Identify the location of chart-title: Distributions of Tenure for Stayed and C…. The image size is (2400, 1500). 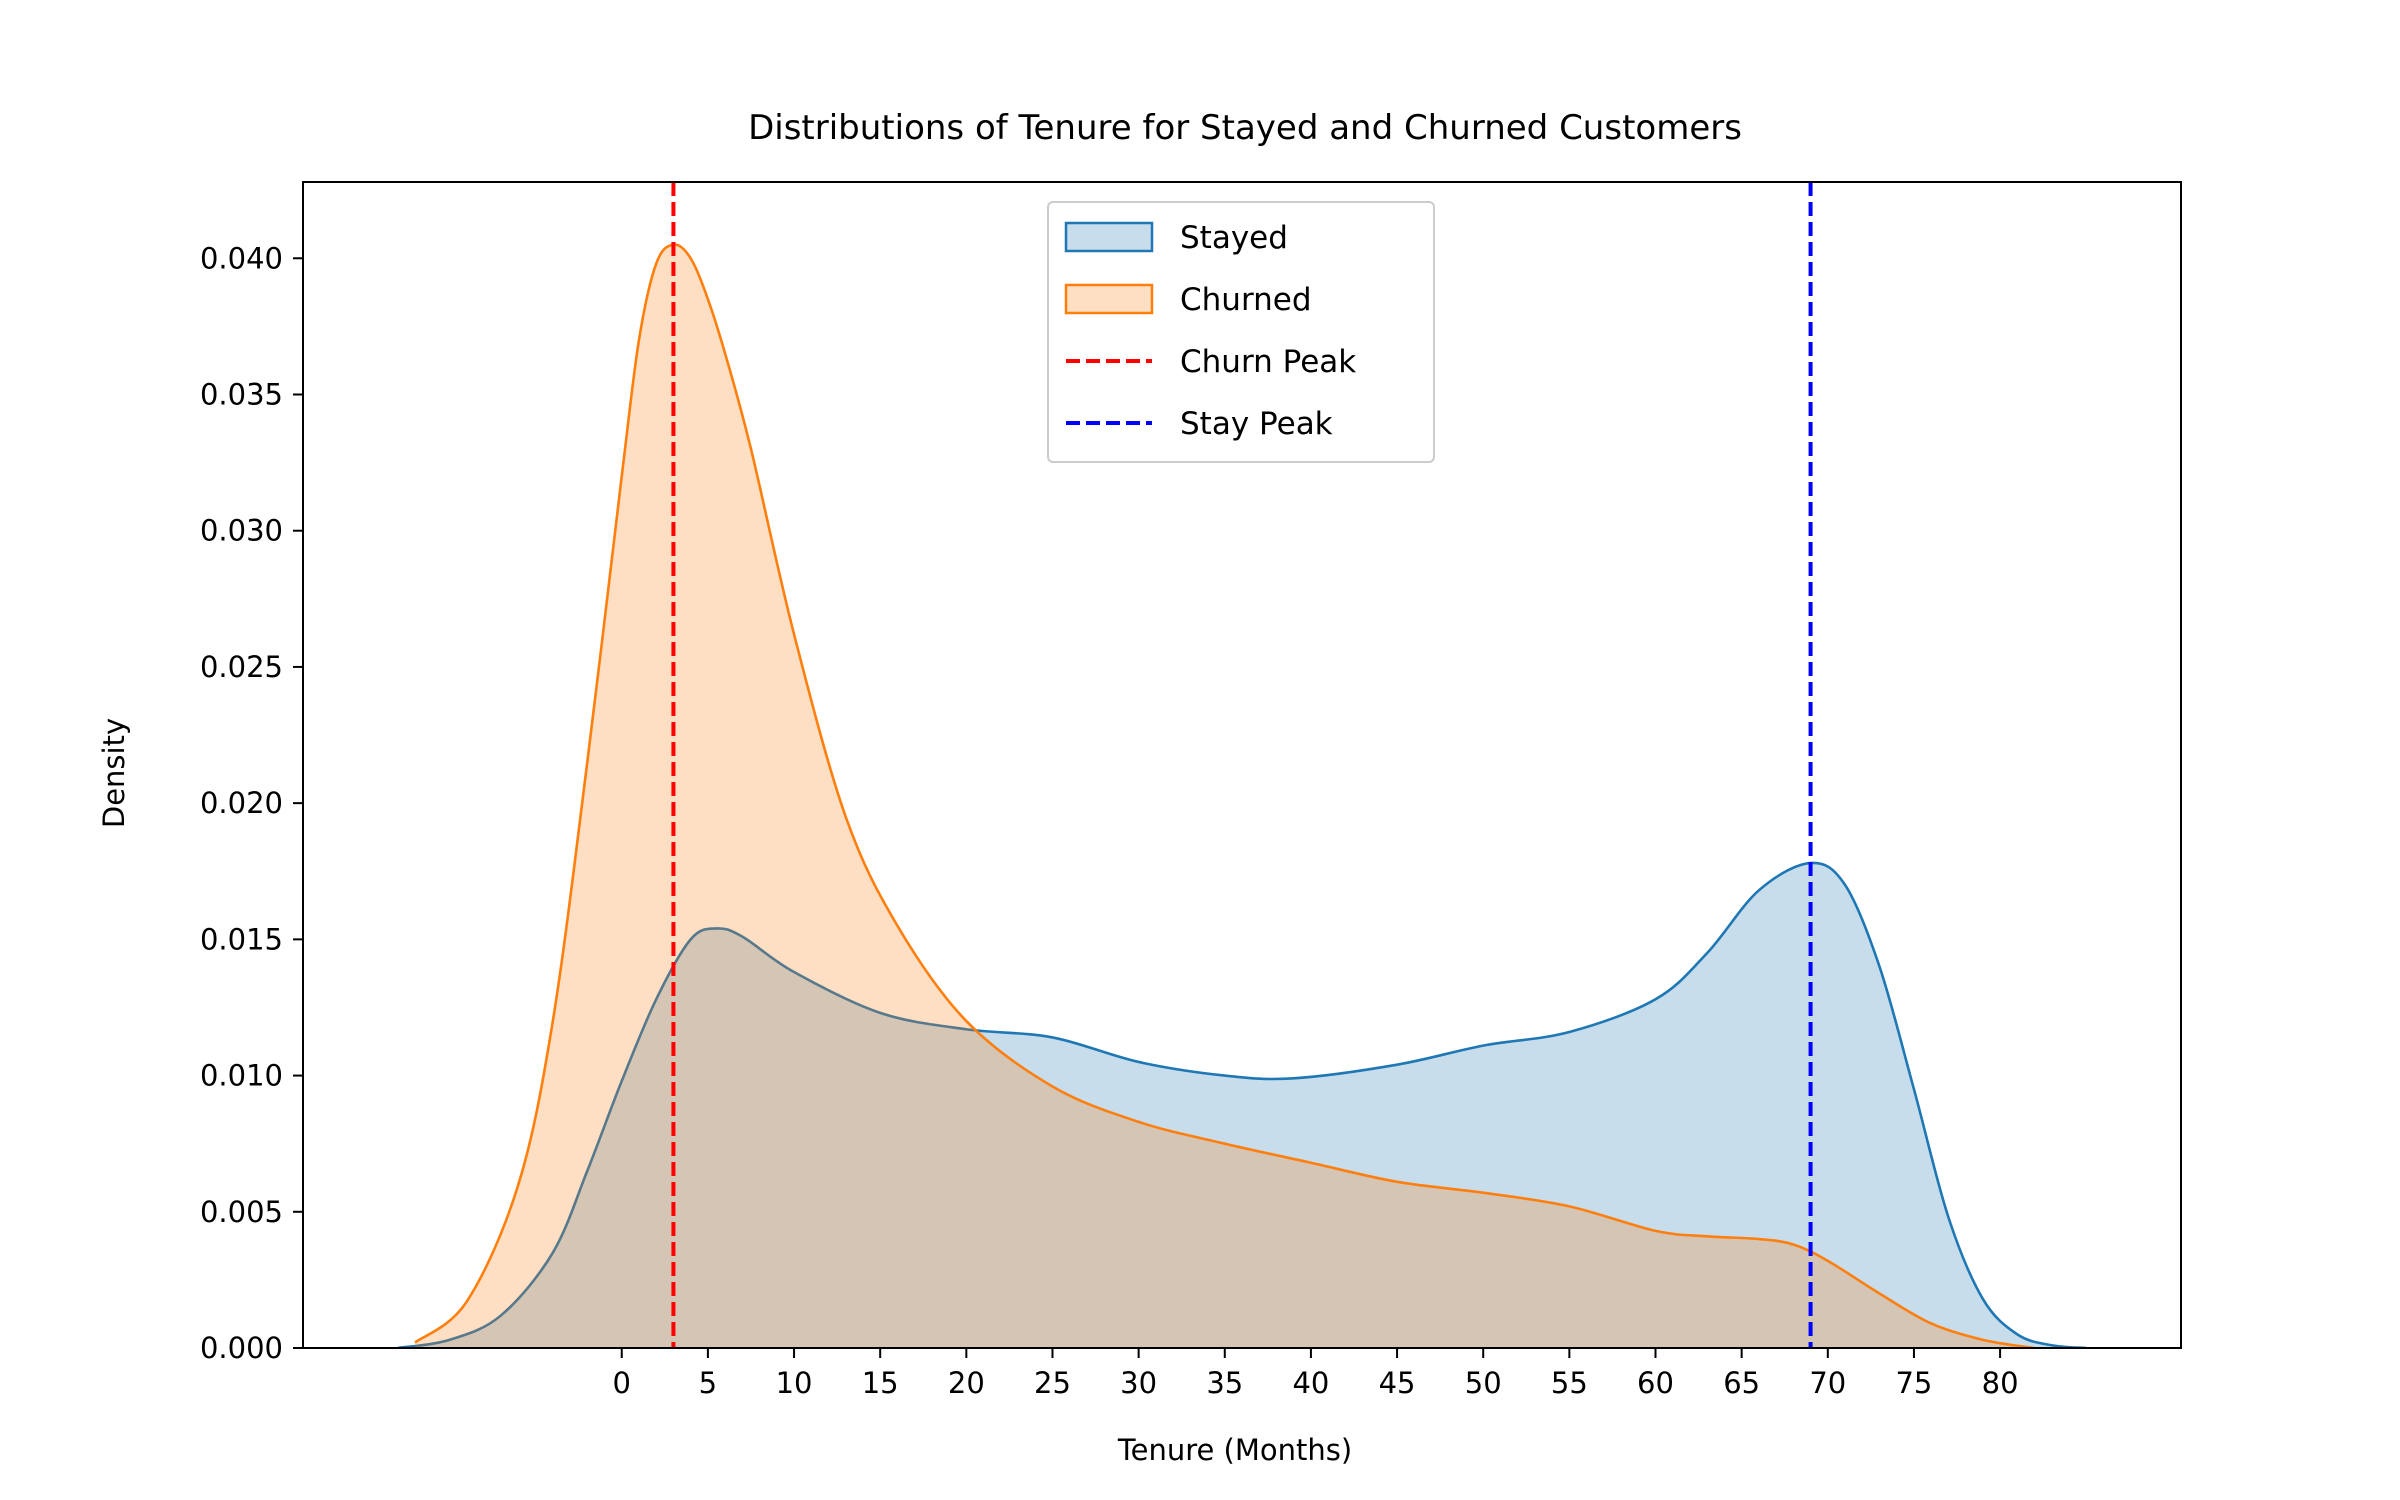
(1245, 128).